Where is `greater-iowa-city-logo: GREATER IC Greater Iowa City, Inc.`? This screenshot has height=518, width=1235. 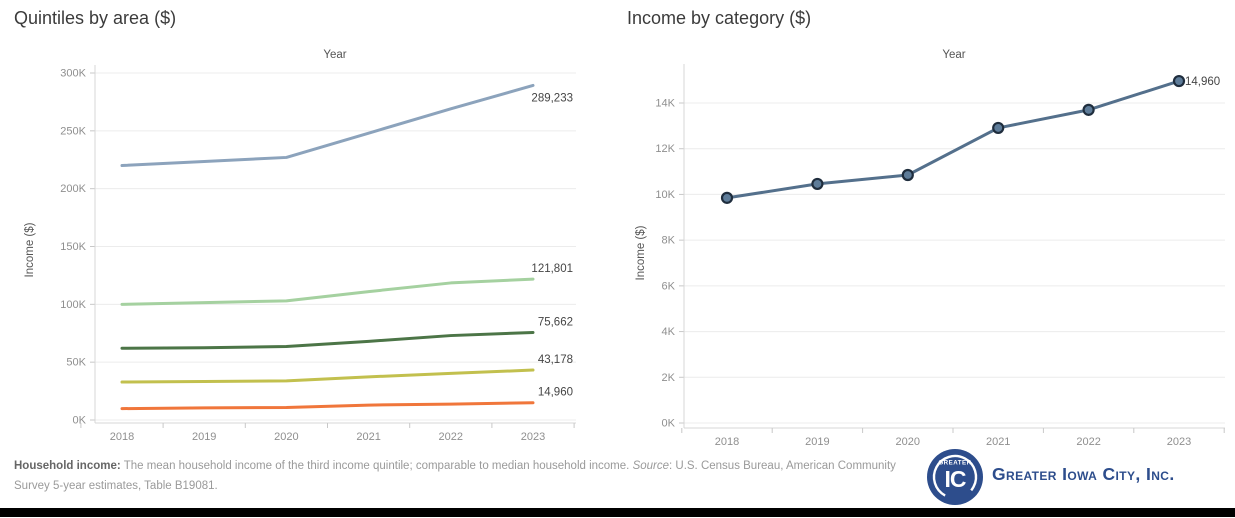 greater-iowa-city-logo: GREATER IC Greater Iowa City, Inc. is located at coordinates (1076, 477).